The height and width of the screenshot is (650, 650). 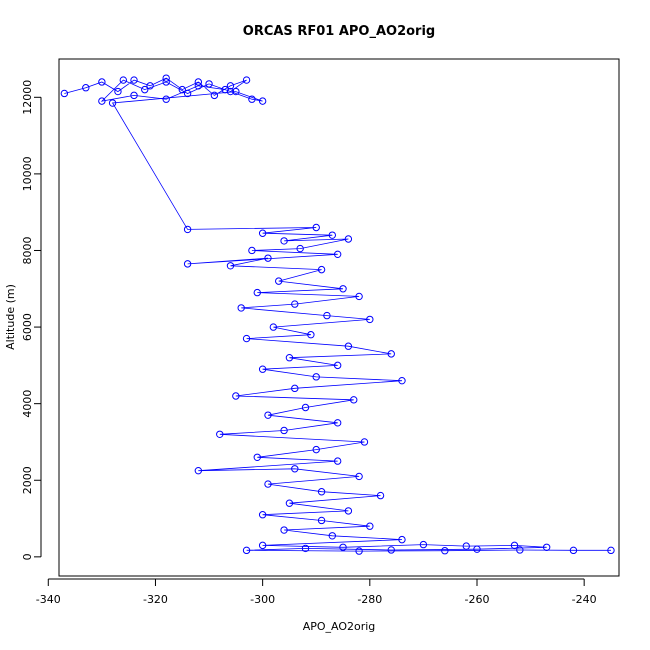 What do you see at coordinates (262, 599) in the screenshot?
I see `x-tick-label: -300` at bounding box center [262, 599].